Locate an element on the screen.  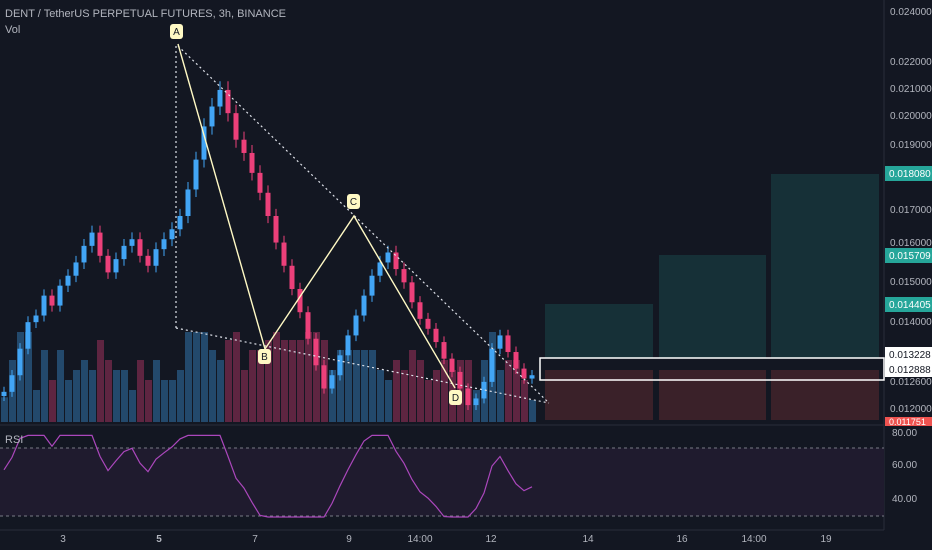
point-b-marker: B is located at coordinates (264, 356).